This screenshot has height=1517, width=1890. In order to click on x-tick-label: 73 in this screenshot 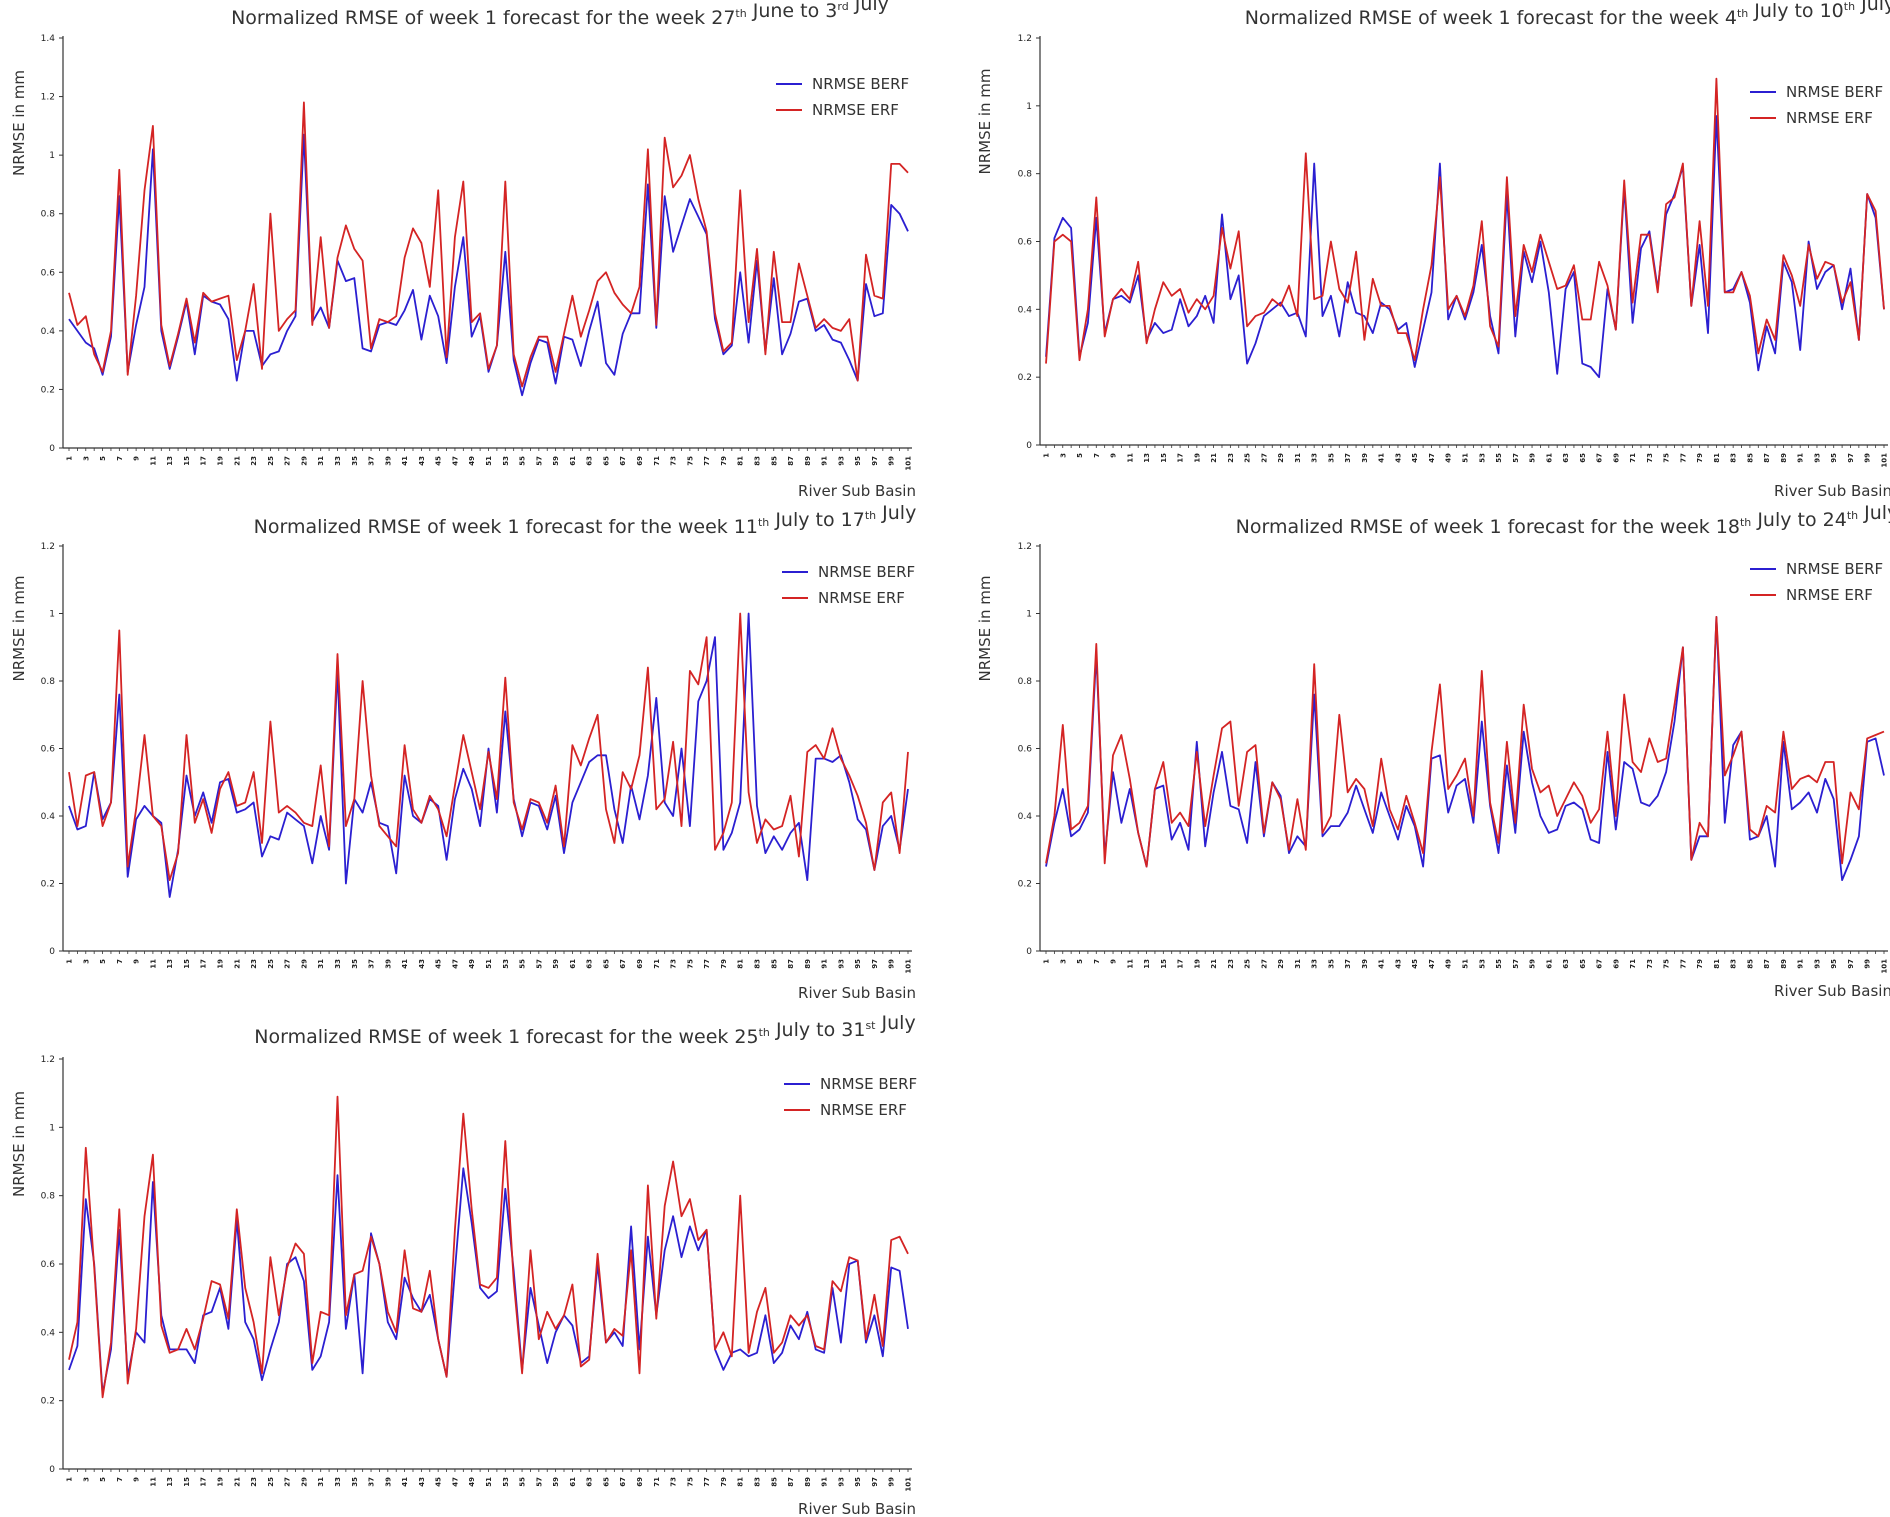, I will do `click(674, 964)`.